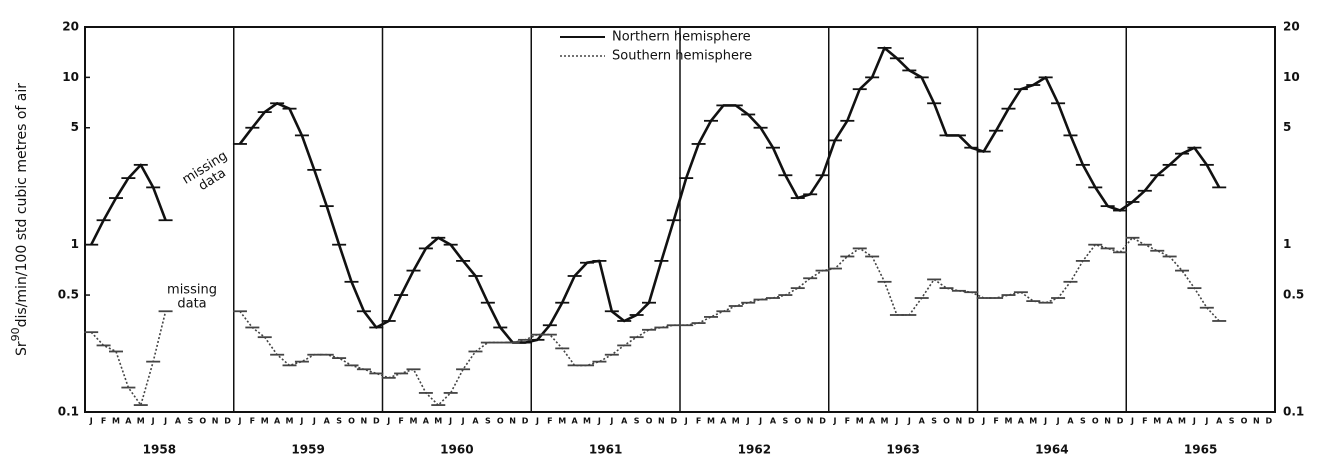 Image resolution: width=1331 pixels, height=468 pixels. Describe the element at coordinates (1051, 450) in the screenshot. I see `year-label: 1964` at that location.